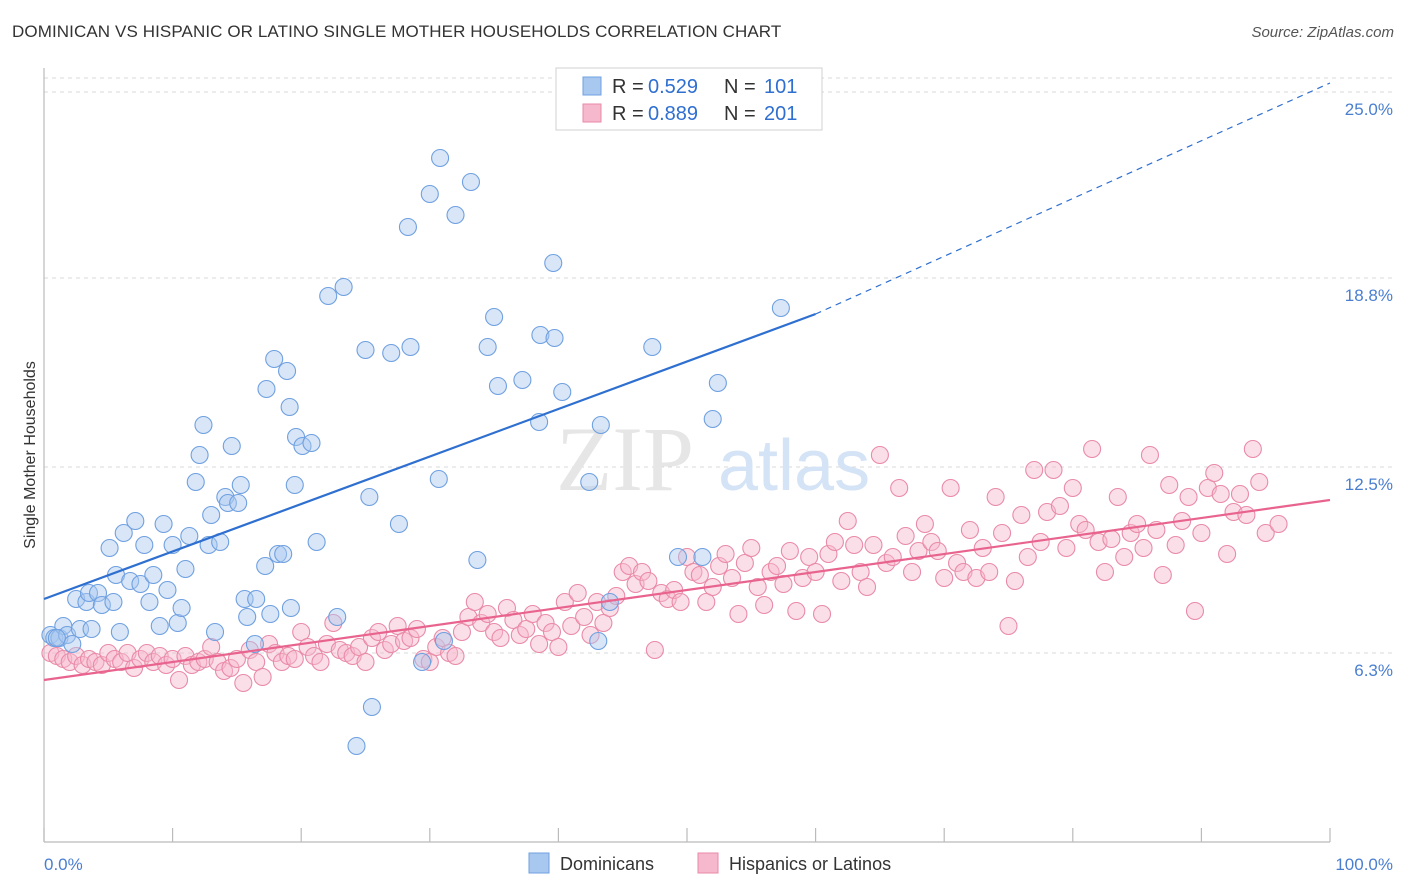  I want to click on y-tick-label: 18.8%, so click(1369, 295).